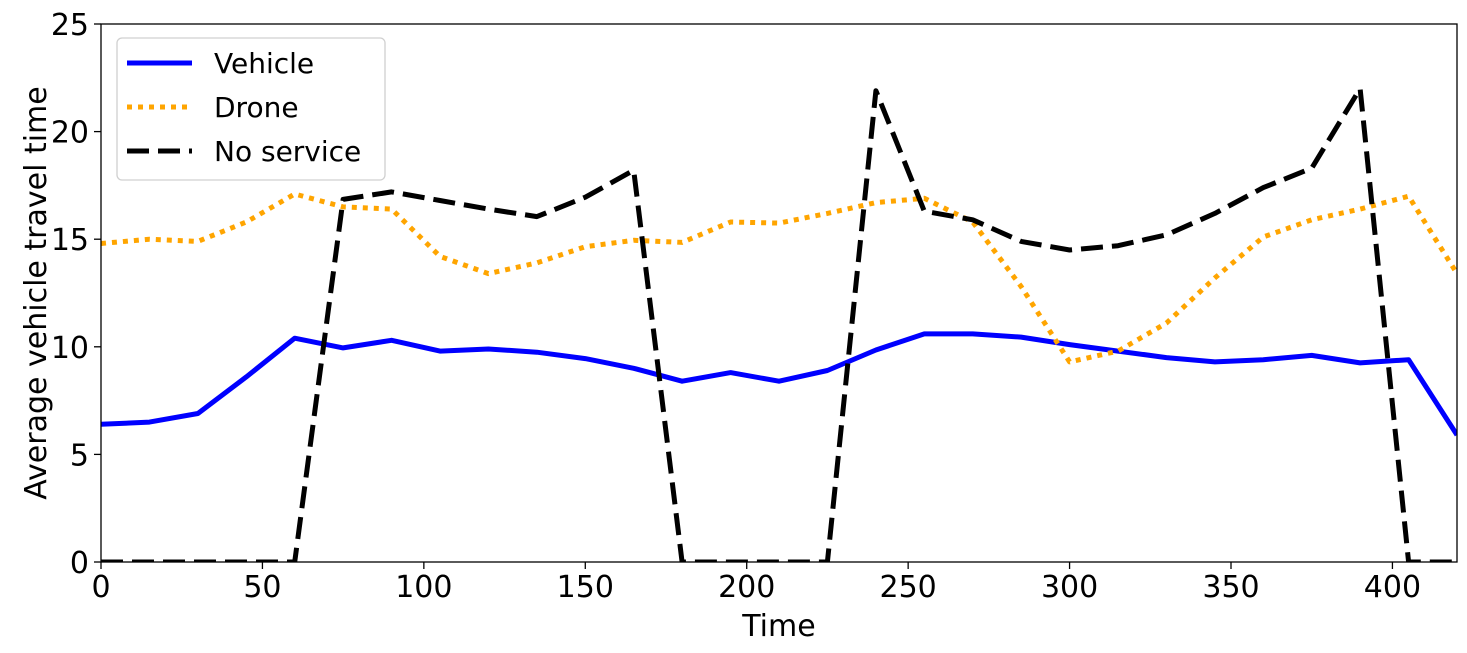 The width and height of the screenshot is (1467, 653). I want to click on y-axis: 0 5 10 15 20 25, so click(76, 294).